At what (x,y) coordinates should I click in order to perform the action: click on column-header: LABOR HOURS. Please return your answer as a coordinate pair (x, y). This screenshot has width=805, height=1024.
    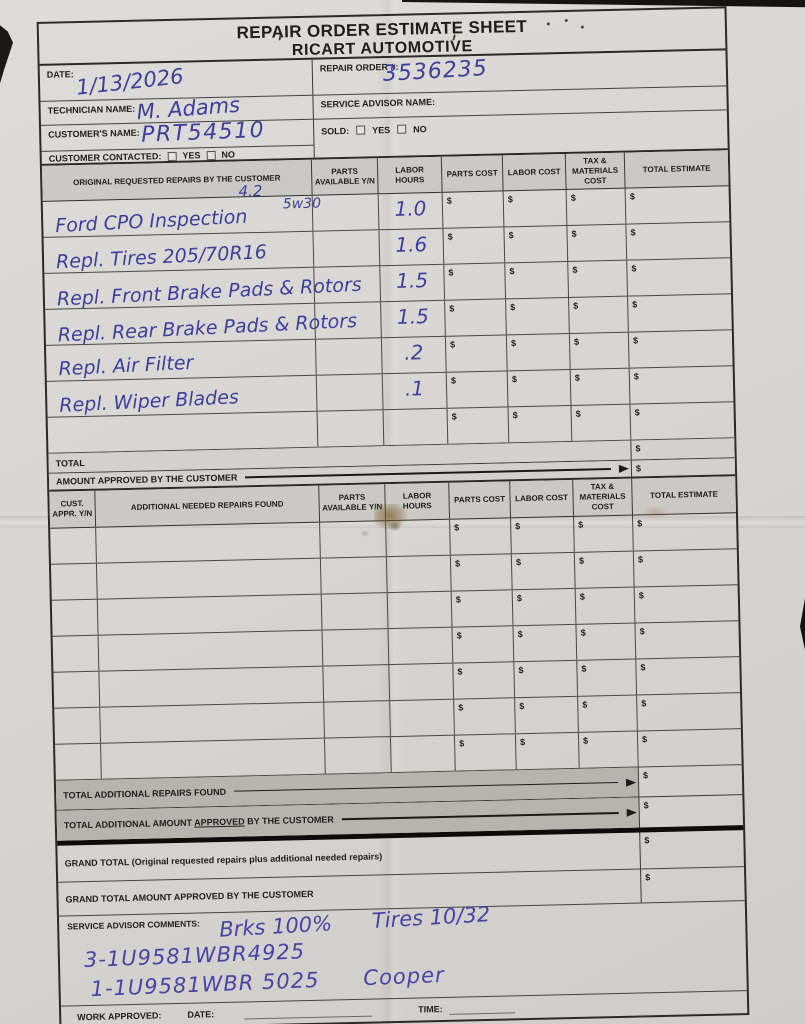
    Looking at the image, I should click on (409, 175).